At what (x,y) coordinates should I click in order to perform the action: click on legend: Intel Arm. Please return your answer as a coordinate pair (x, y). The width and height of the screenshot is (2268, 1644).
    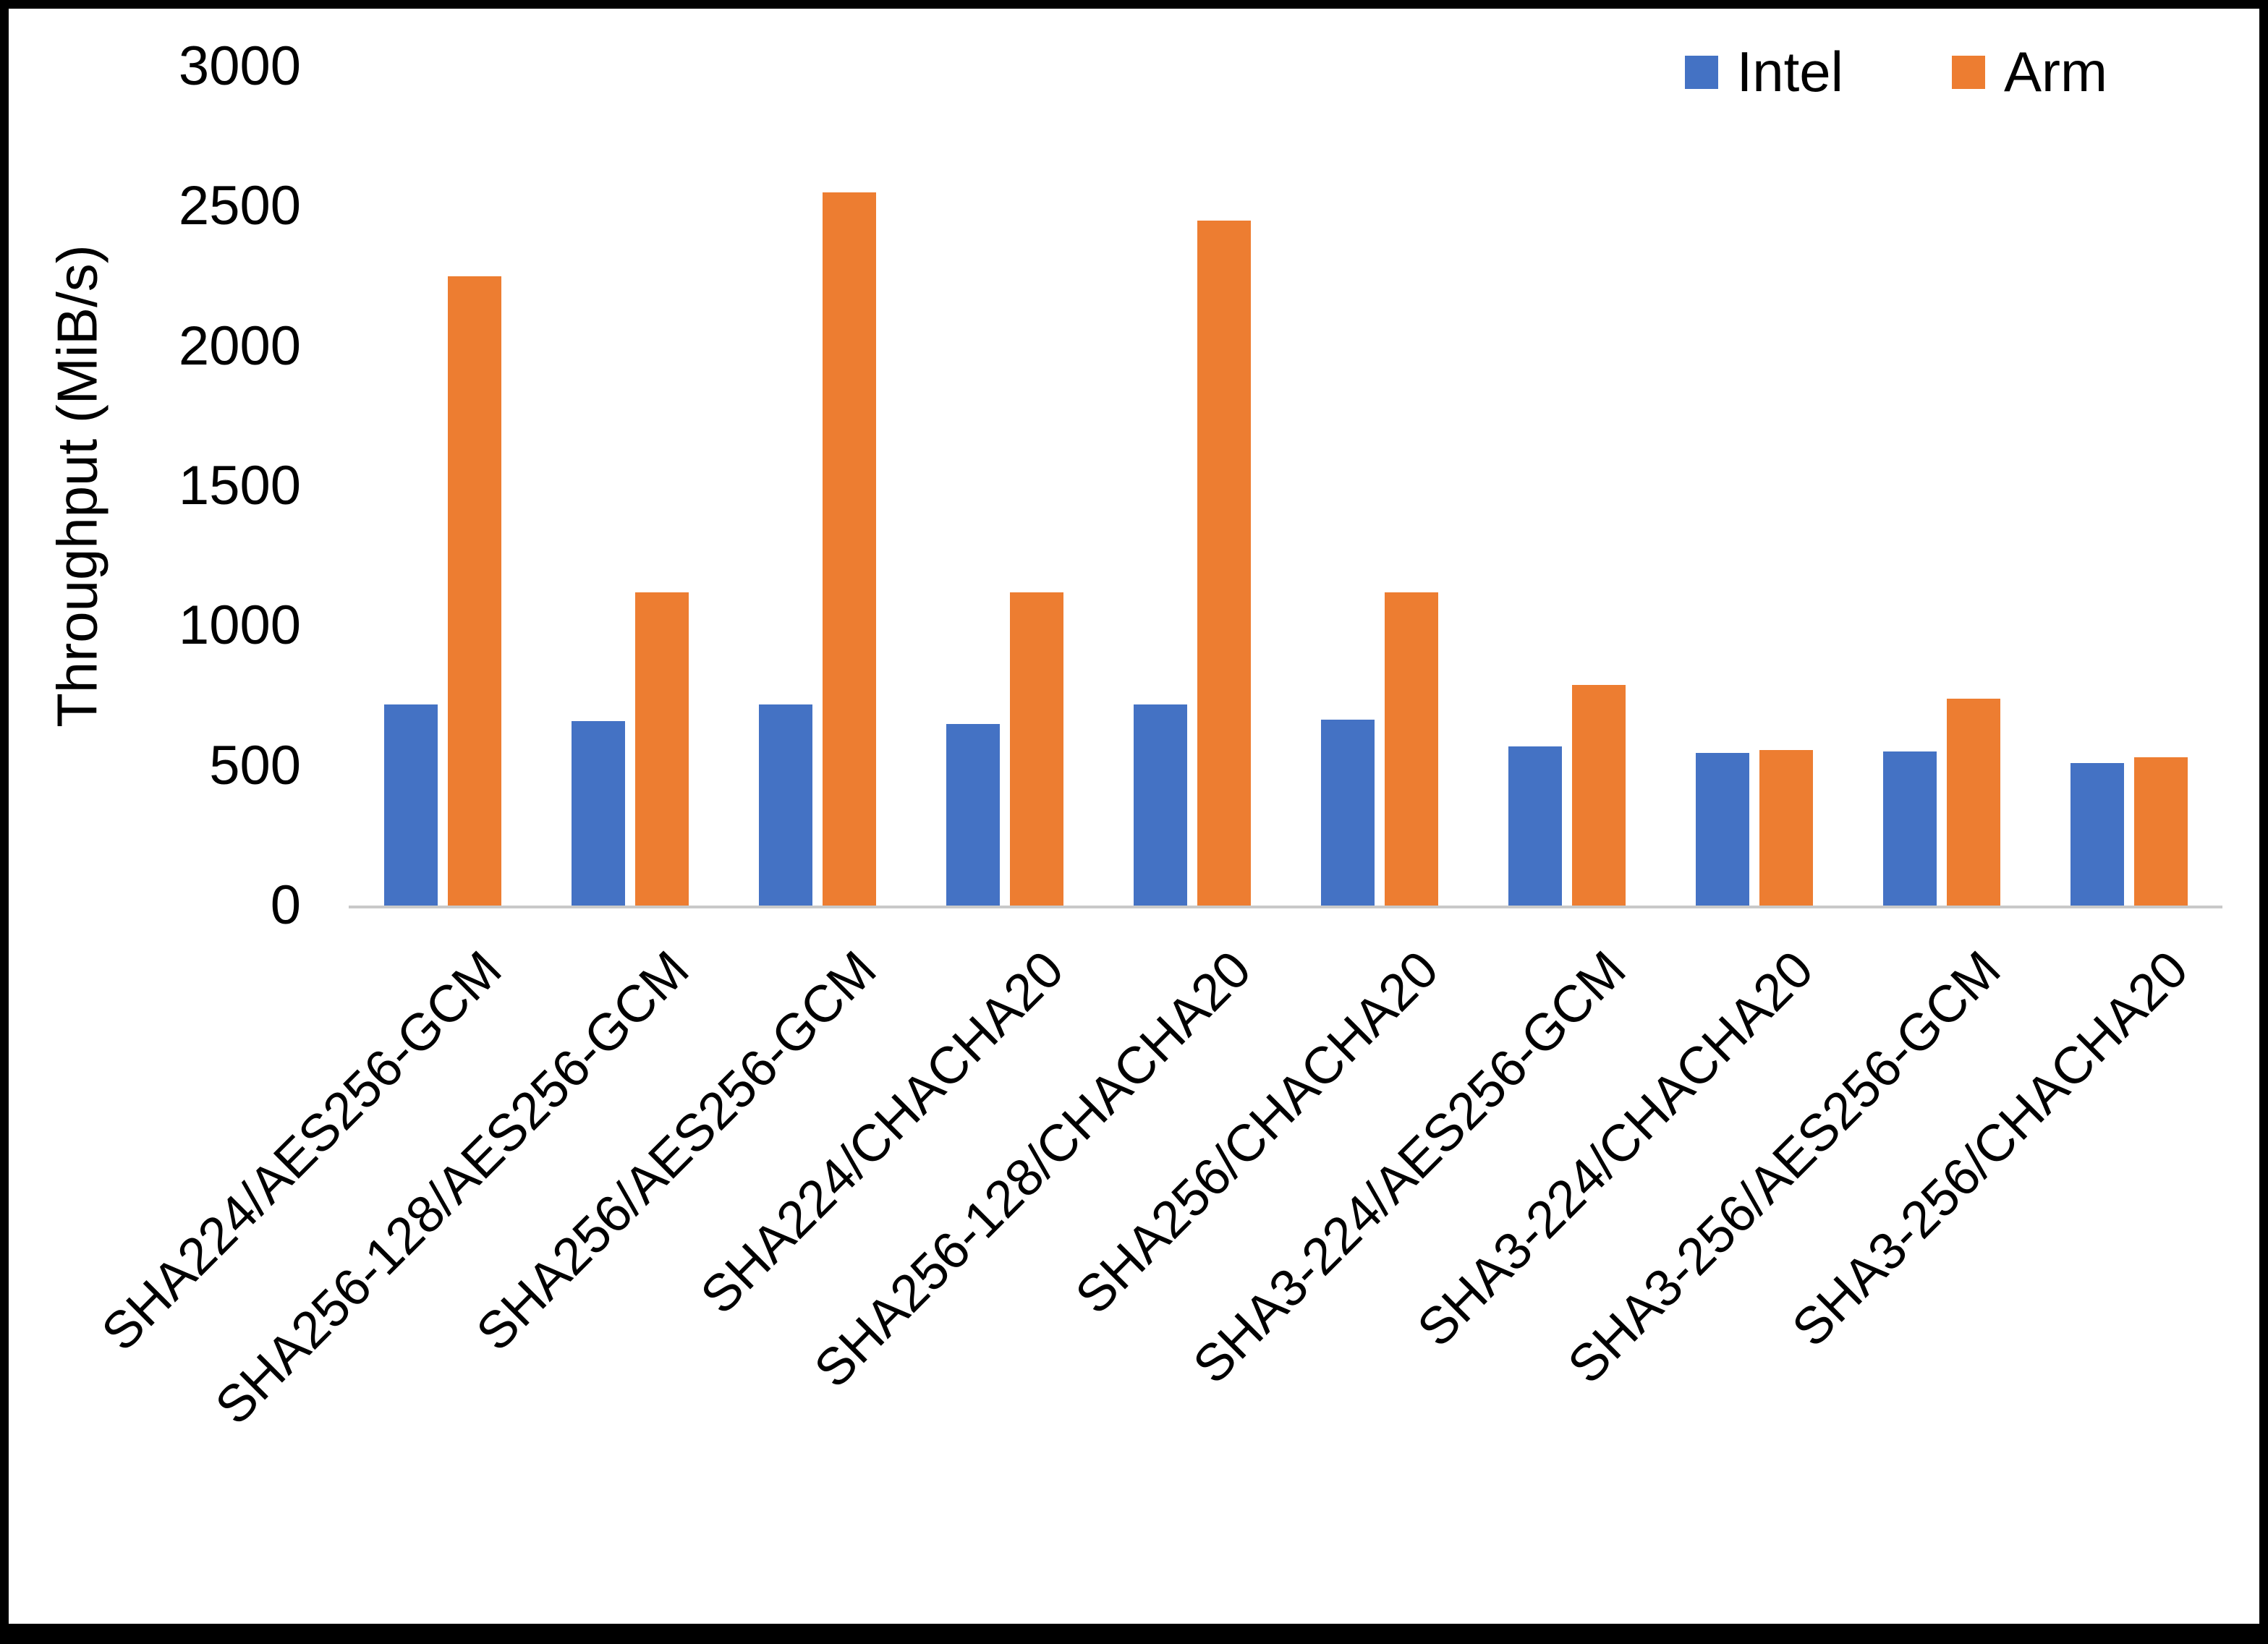
    Looking at the image, I should click on (1895, 72).